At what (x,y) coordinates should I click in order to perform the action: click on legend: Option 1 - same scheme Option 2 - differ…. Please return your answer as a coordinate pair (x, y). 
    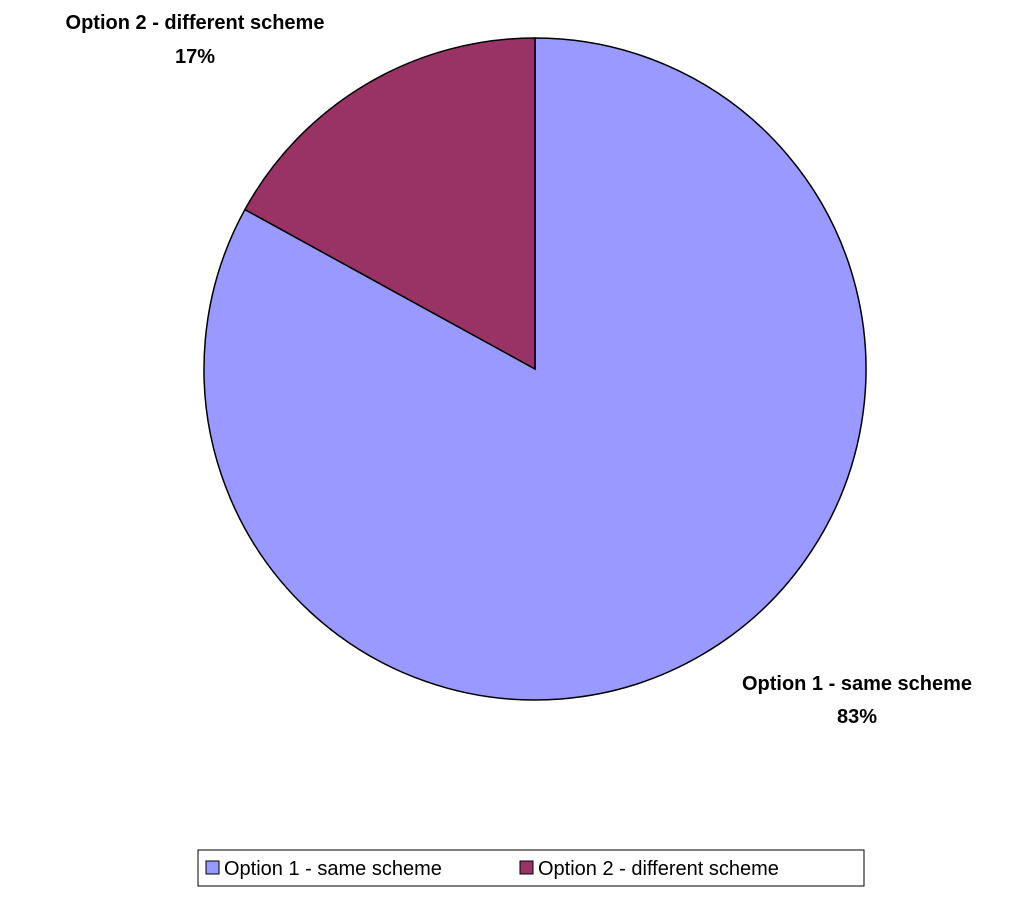
    Looking at the image, I should click on (531, 868).